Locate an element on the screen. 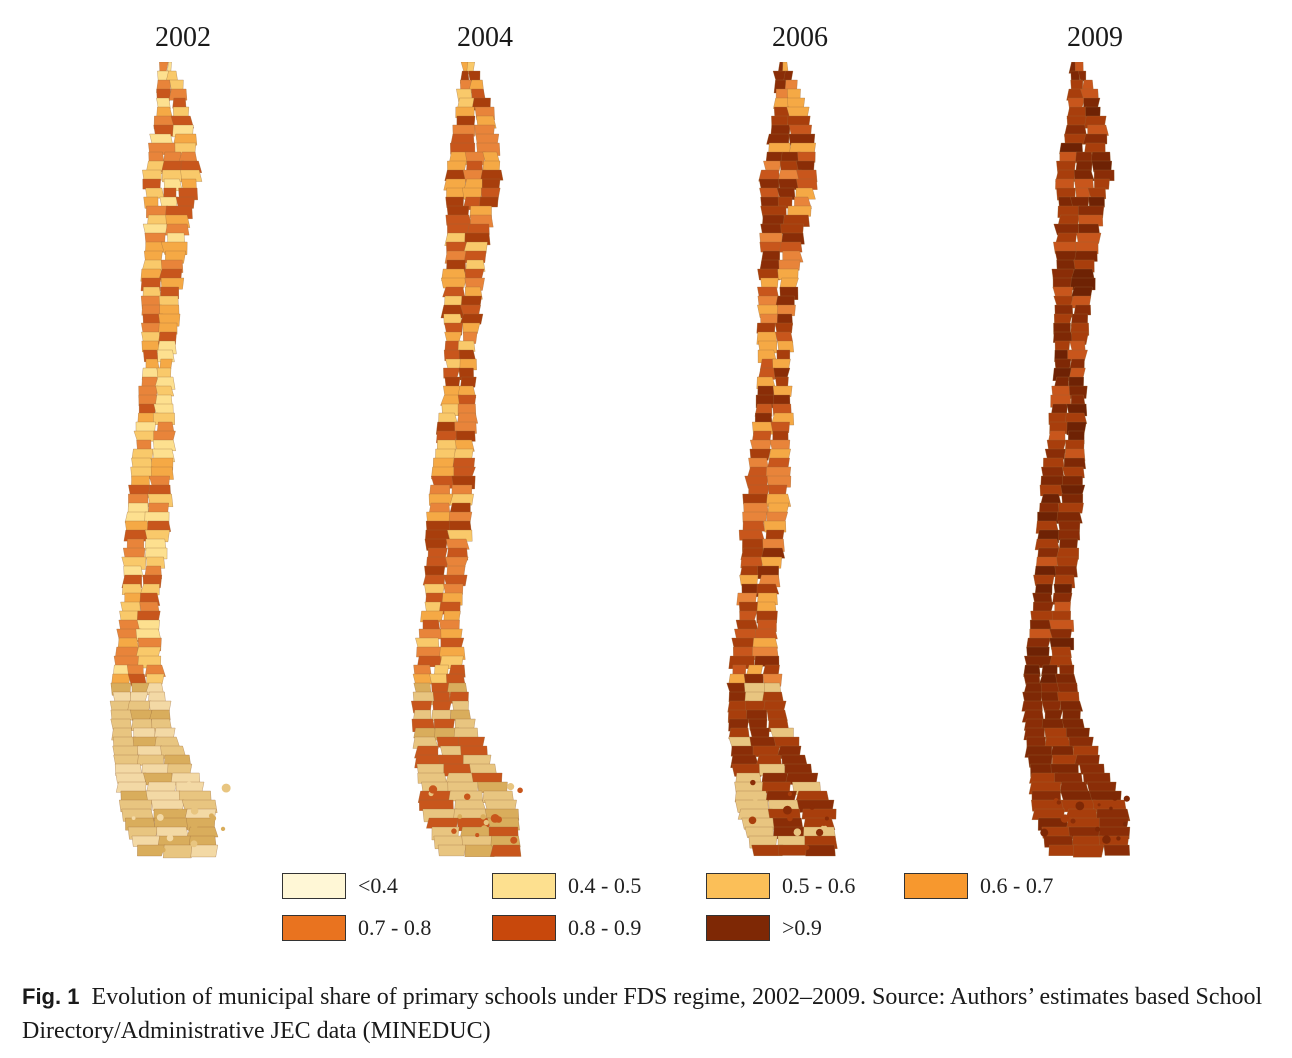 The height and width of the screenshot is (1058, 1292). map-panel-2002: 2002 is located at coordinates (183, 442).